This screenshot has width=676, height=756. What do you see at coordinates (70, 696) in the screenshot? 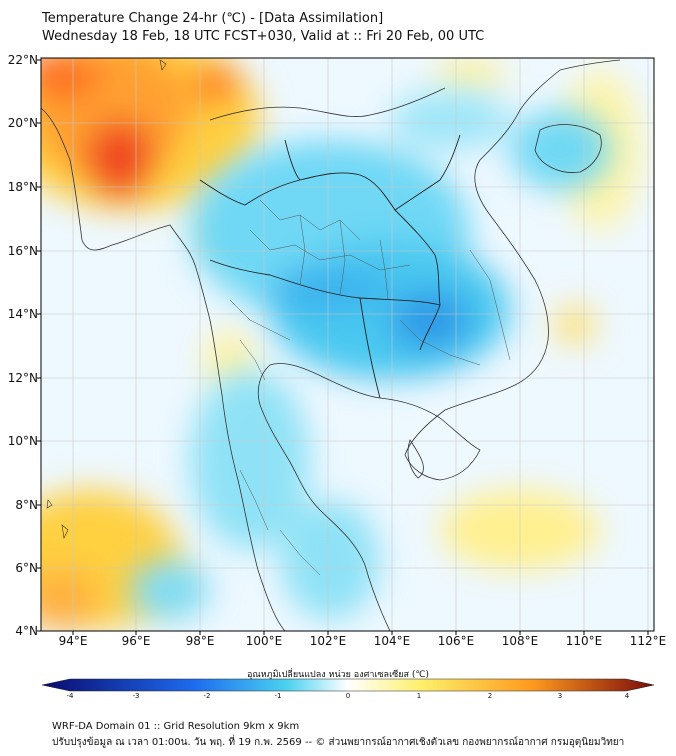
I see `colorbar-tick: -4` at bounding box center [70, 696].